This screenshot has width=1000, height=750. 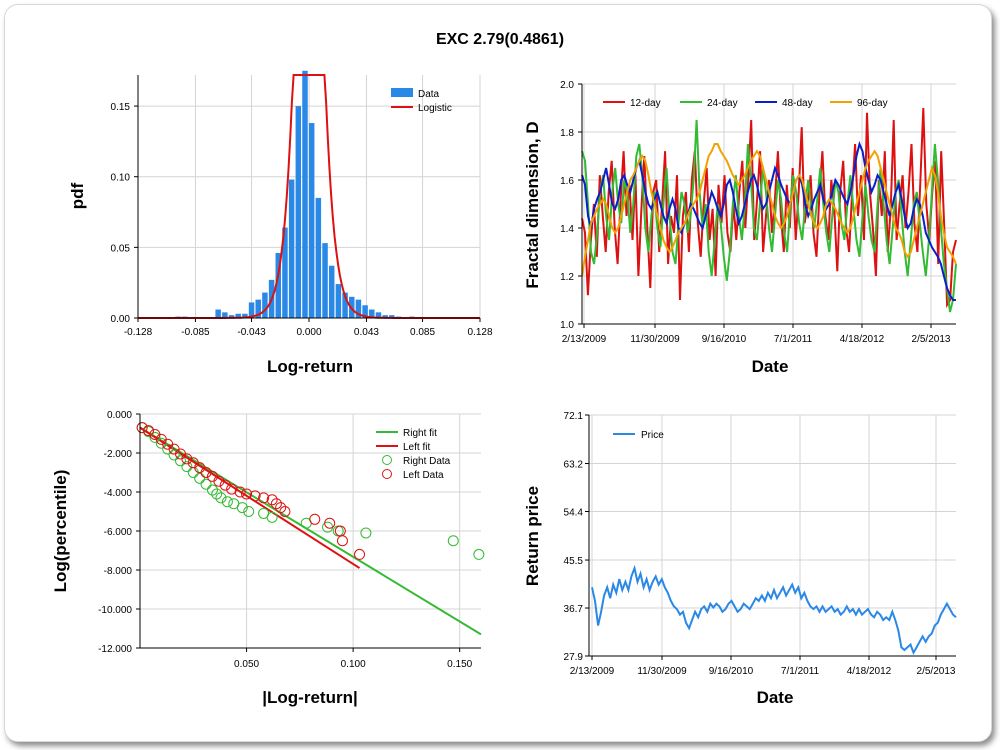 What do you see at coordinates (722, 103) in the screenshot?
I see `legend-label: 24-day` at bounding box center [722, 103].